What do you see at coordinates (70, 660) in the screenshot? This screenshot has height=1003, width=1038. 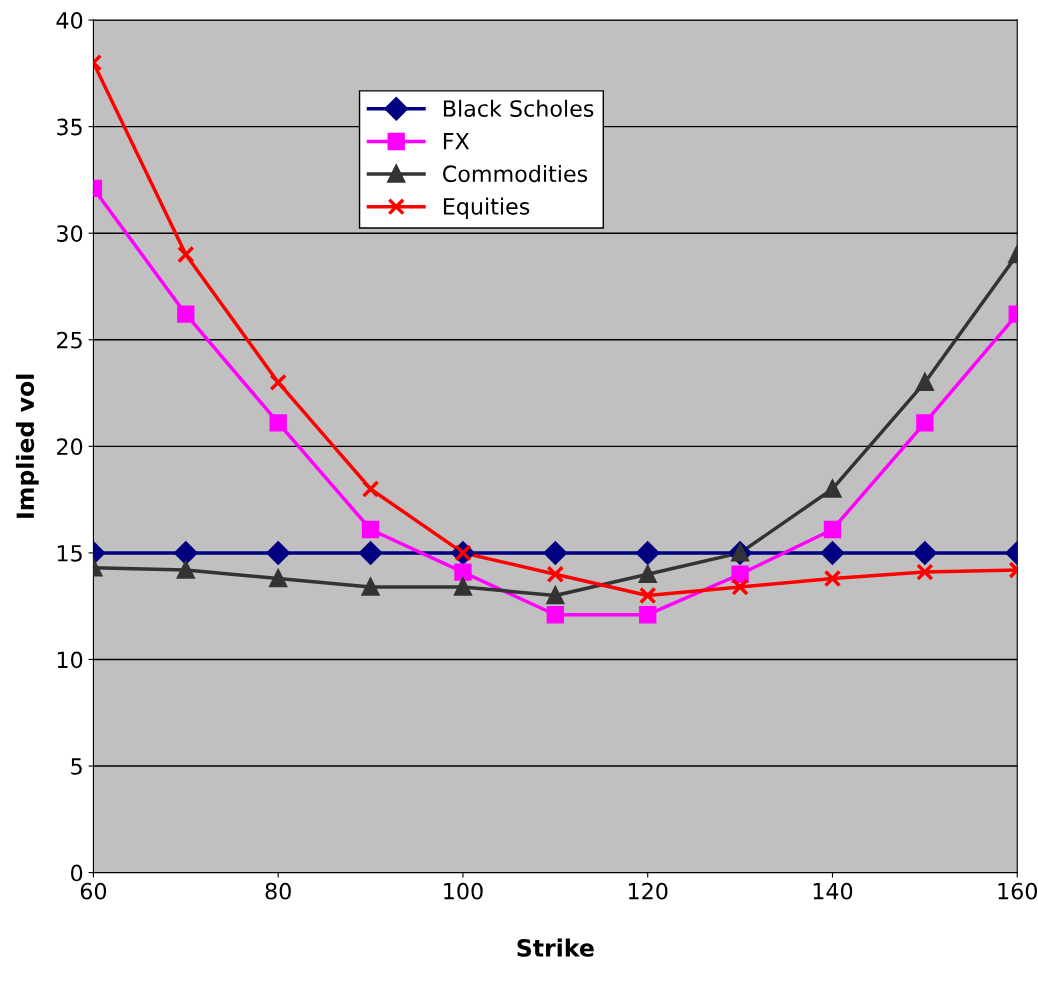 I see `y-tick-label: 10` at bounding box center [70, 660].